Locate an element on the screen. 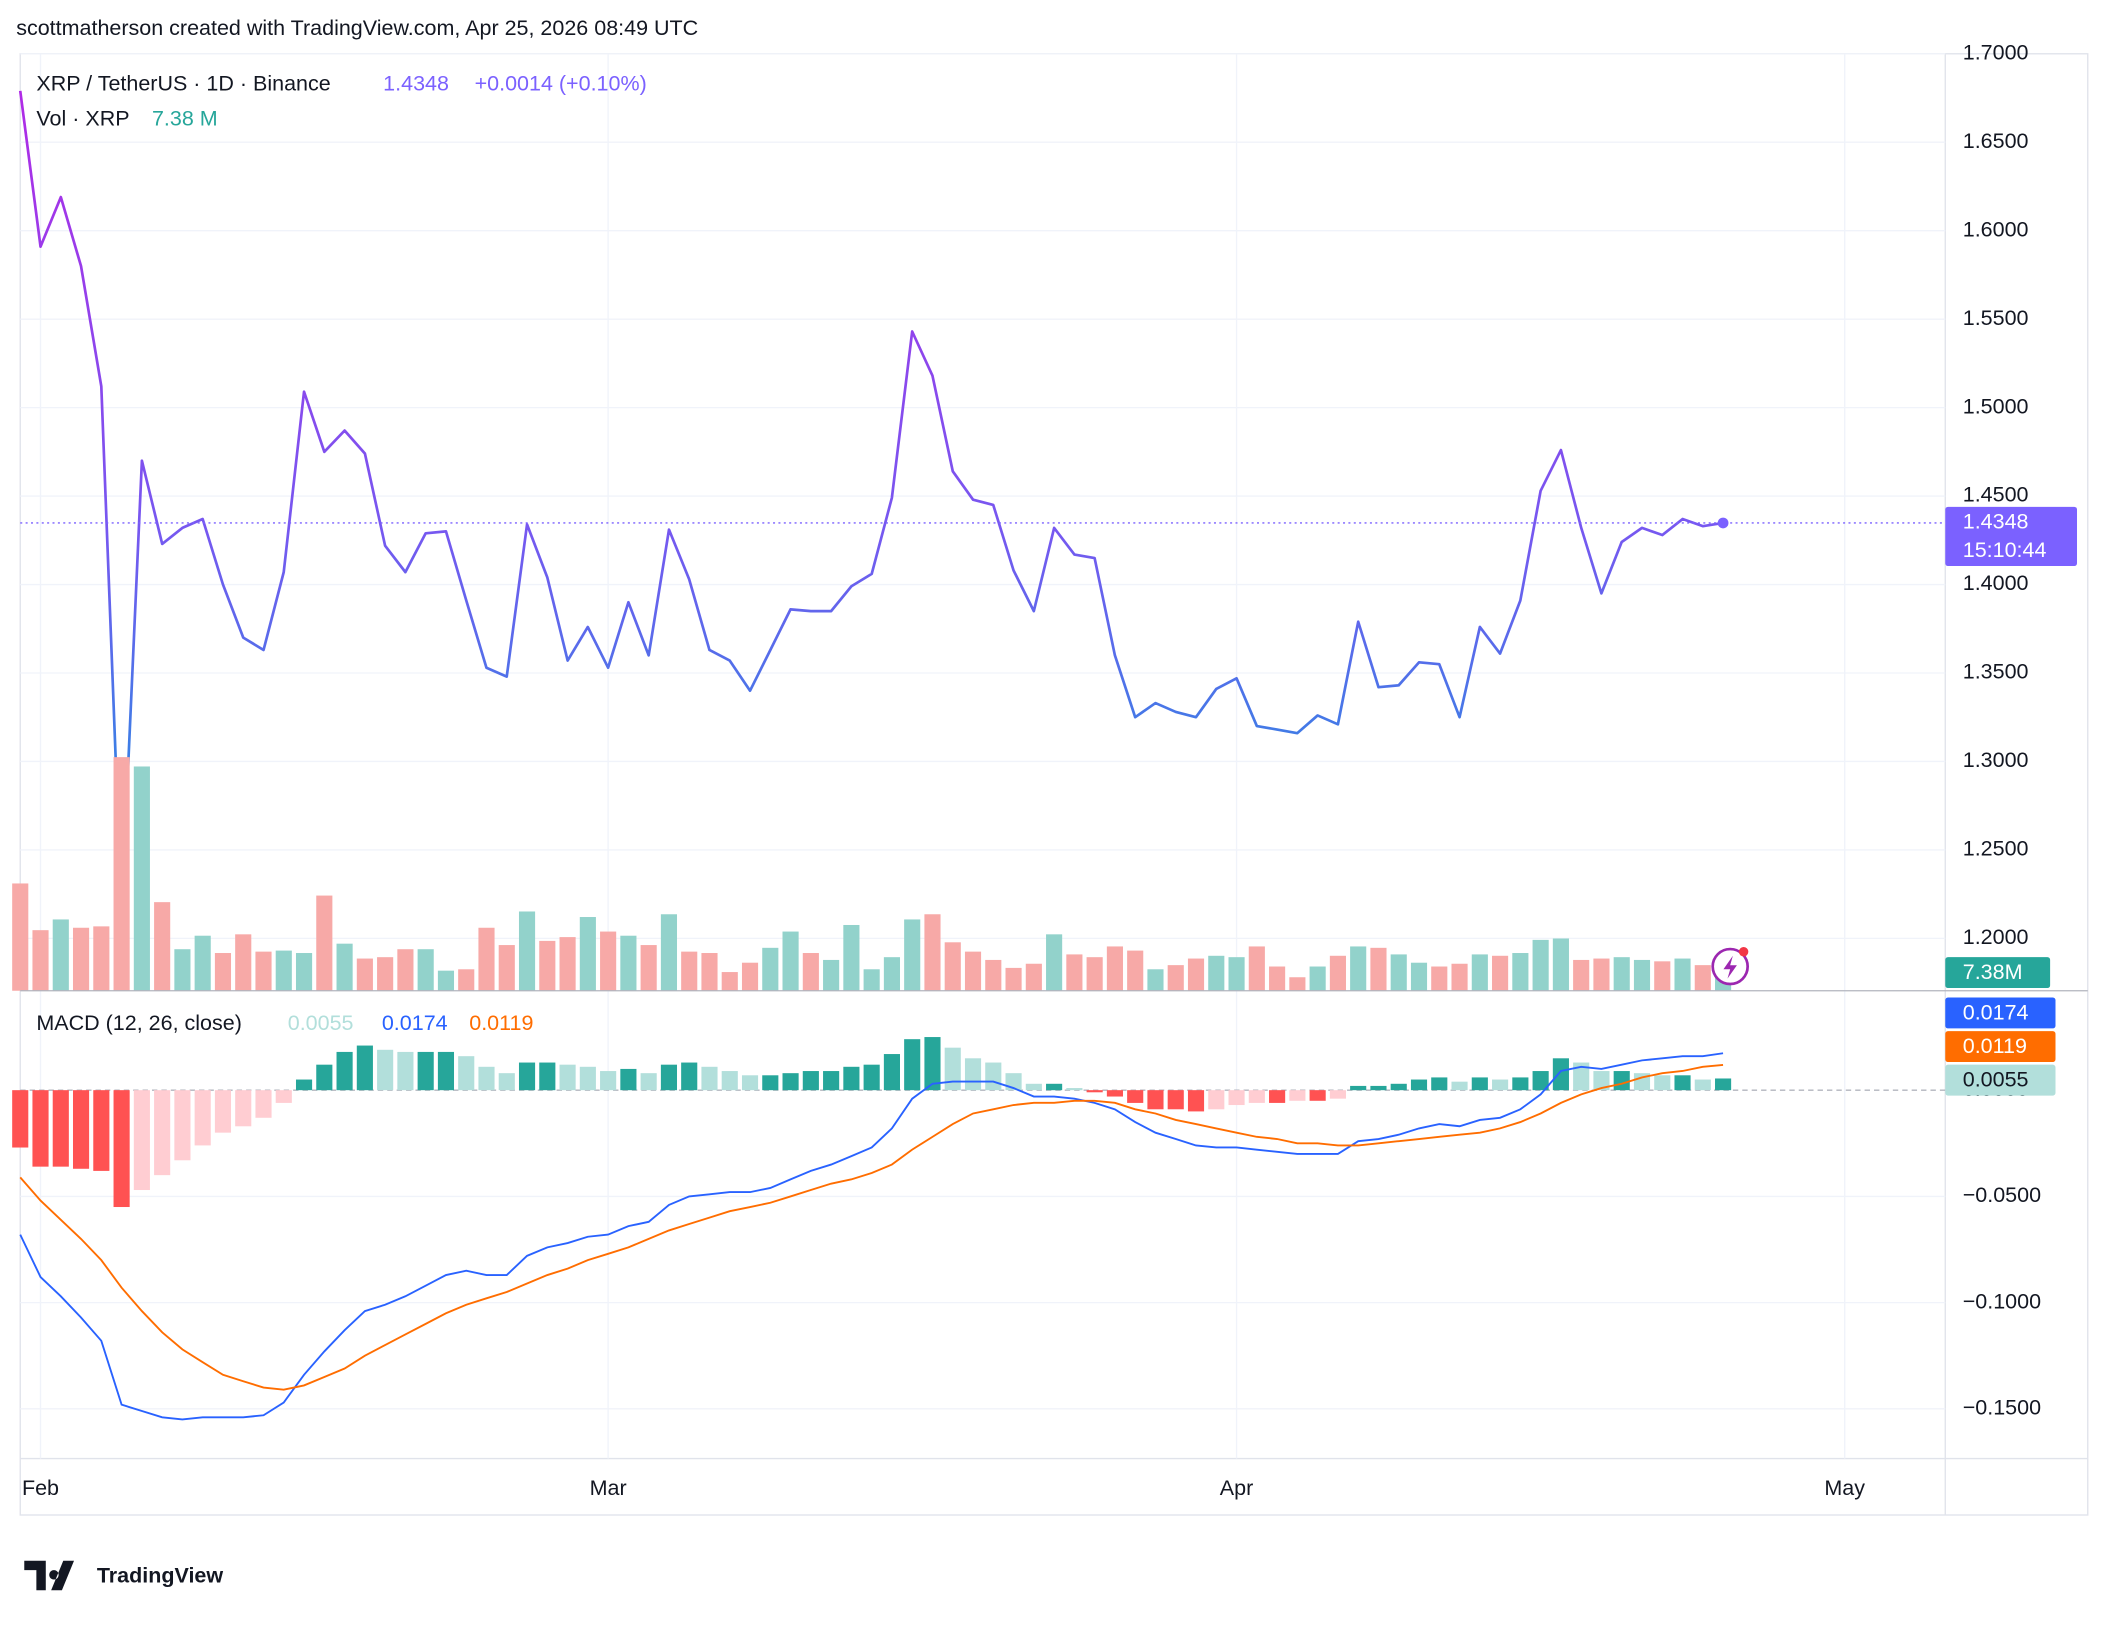  price-tag is located at coordinates (2011, 536).